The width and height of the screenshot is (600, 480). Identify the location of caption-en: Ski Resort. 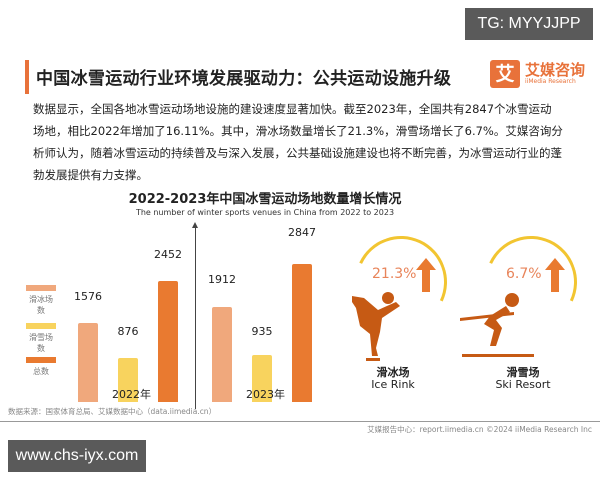
(523, 384).